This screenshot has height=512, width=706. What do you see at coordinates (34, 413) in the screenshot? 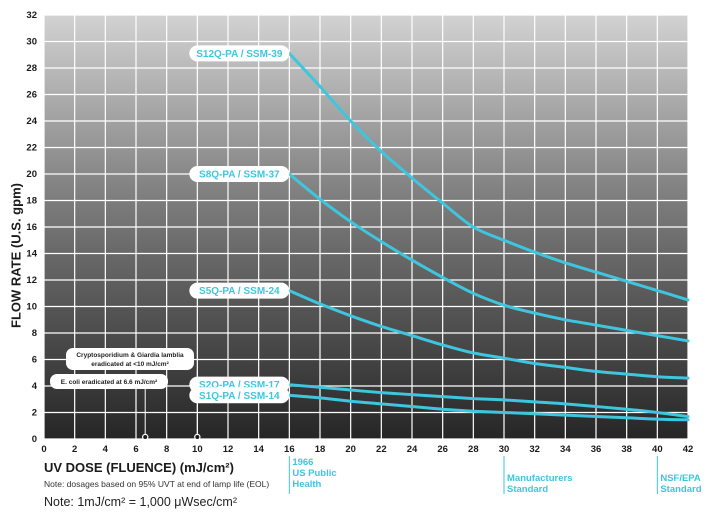
I see `y-tick-1: 2` at bounding box center [34, 413].